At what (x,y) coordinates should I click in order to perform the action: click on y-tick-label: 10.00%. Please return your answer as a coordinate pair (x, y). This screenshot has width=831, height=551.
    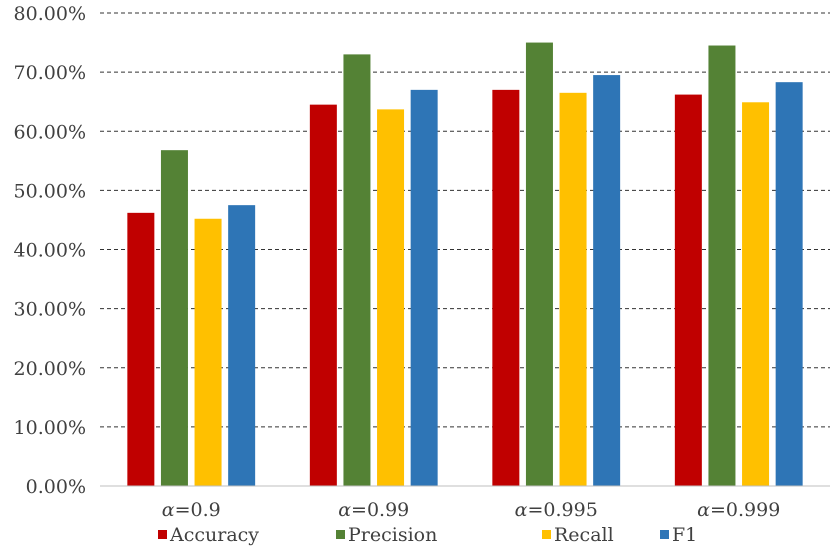
    Looking at the image, I should click on (50, 428).